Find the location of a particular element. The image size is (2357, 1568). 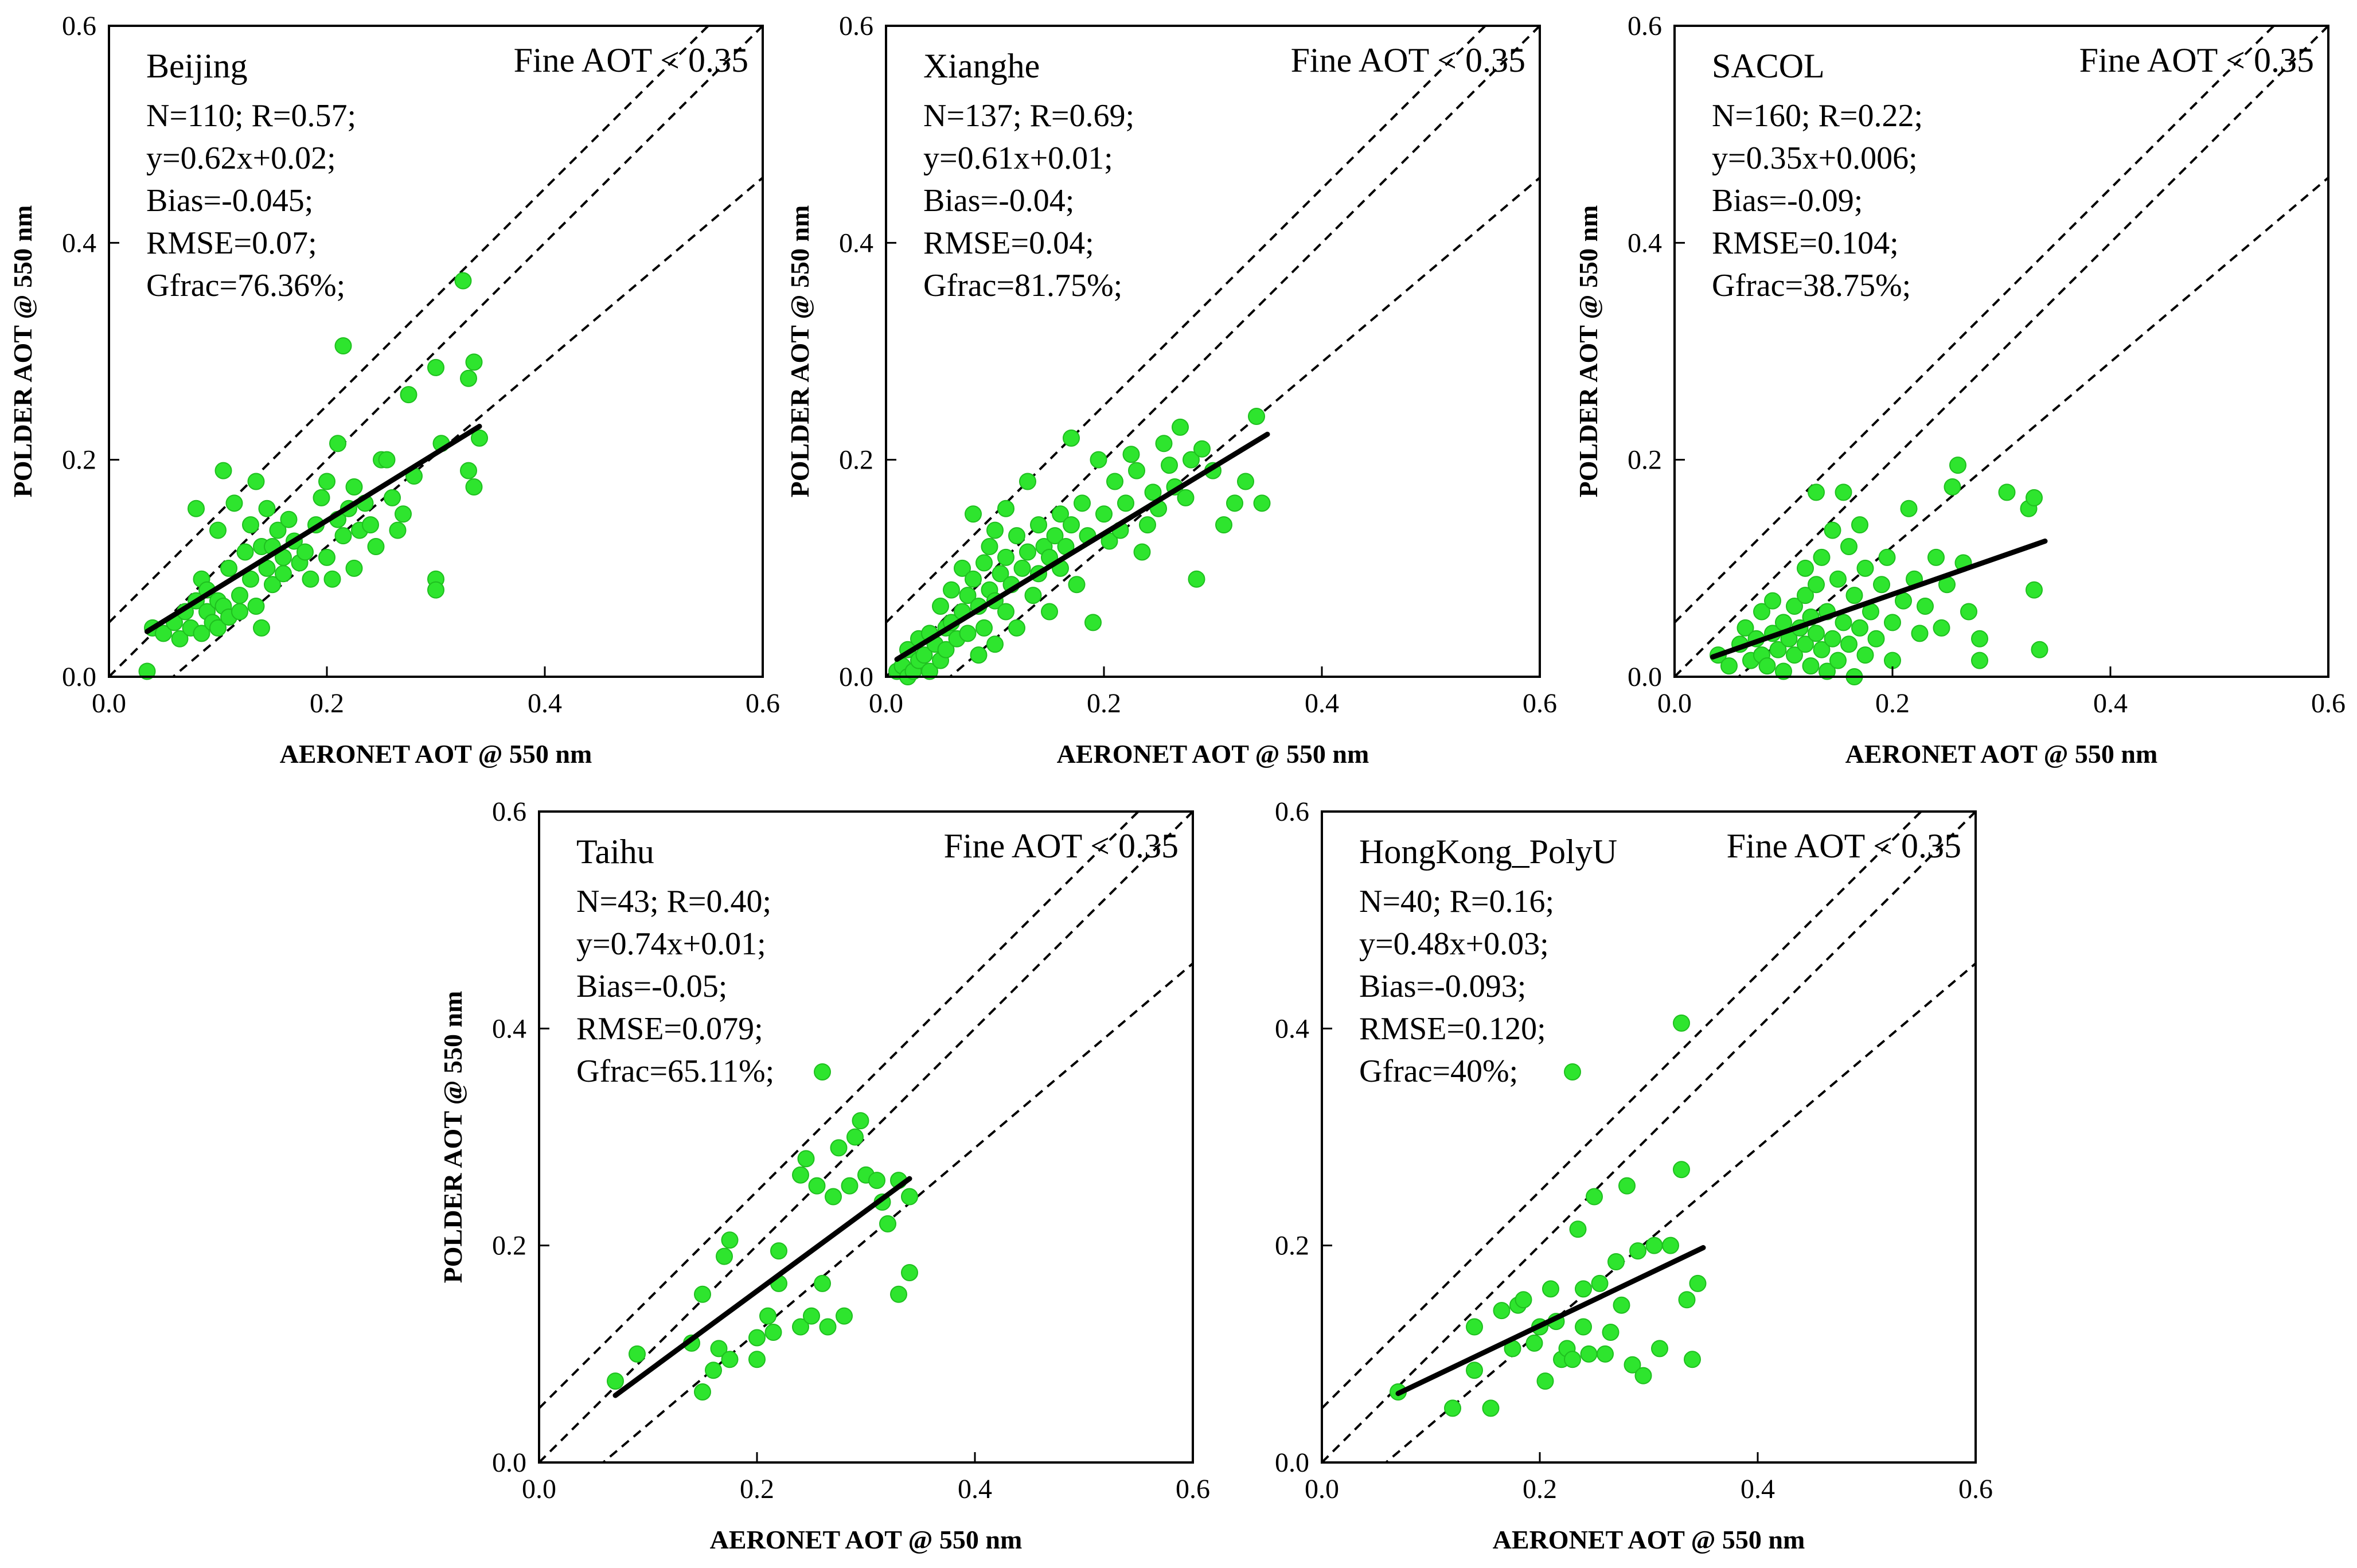

stats-line: RMSE=0.04; is located at coordinates (1008, 243).